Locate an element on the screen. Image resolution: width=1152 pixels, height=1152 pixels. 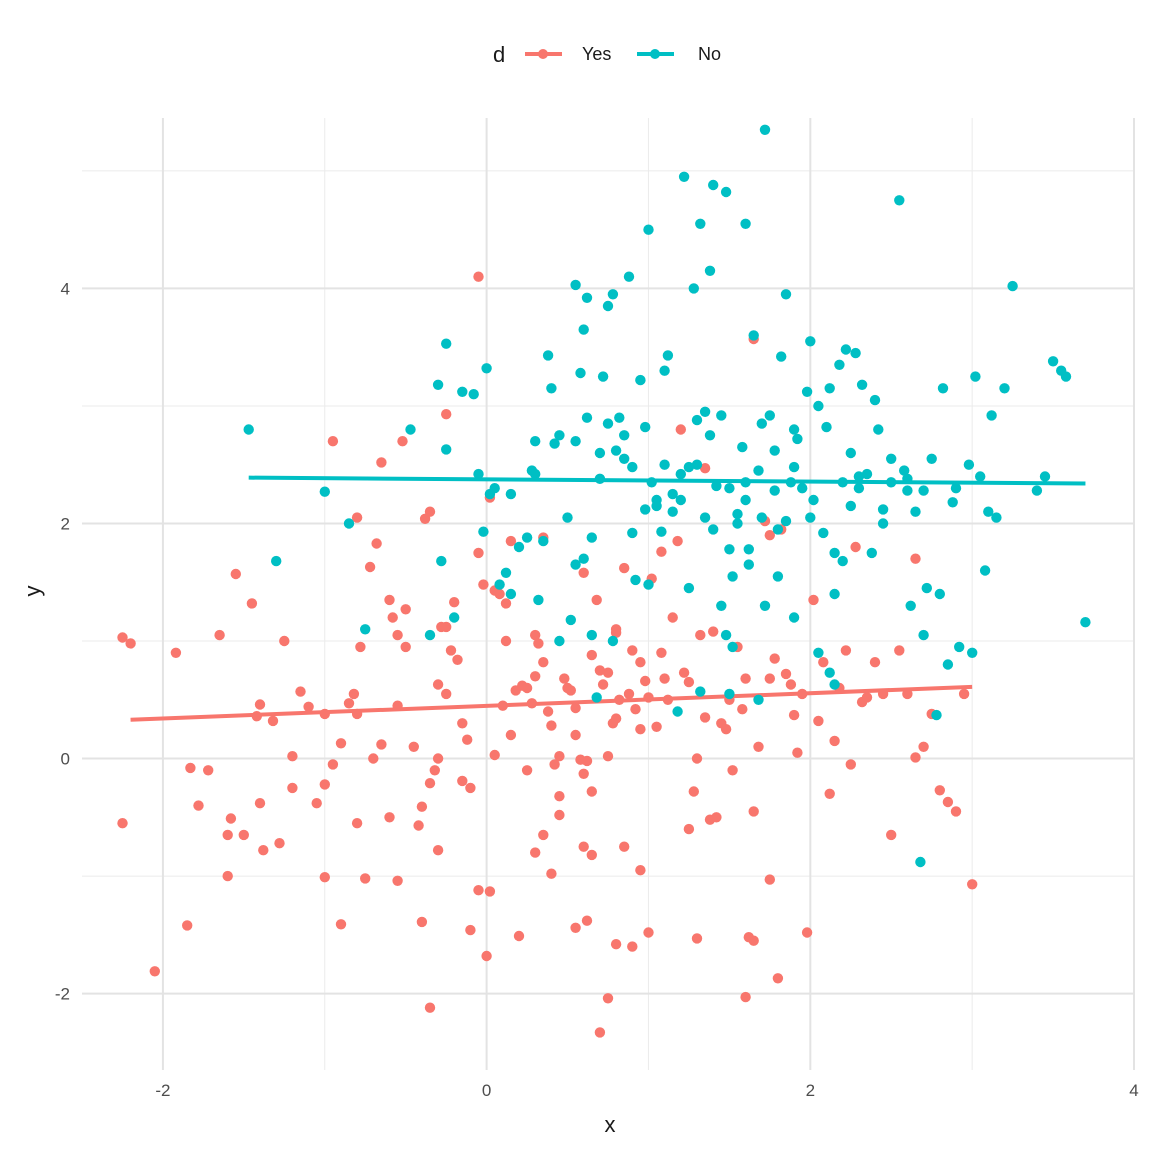
x-tick-label: 2 is located at coordinates (810, 1090).